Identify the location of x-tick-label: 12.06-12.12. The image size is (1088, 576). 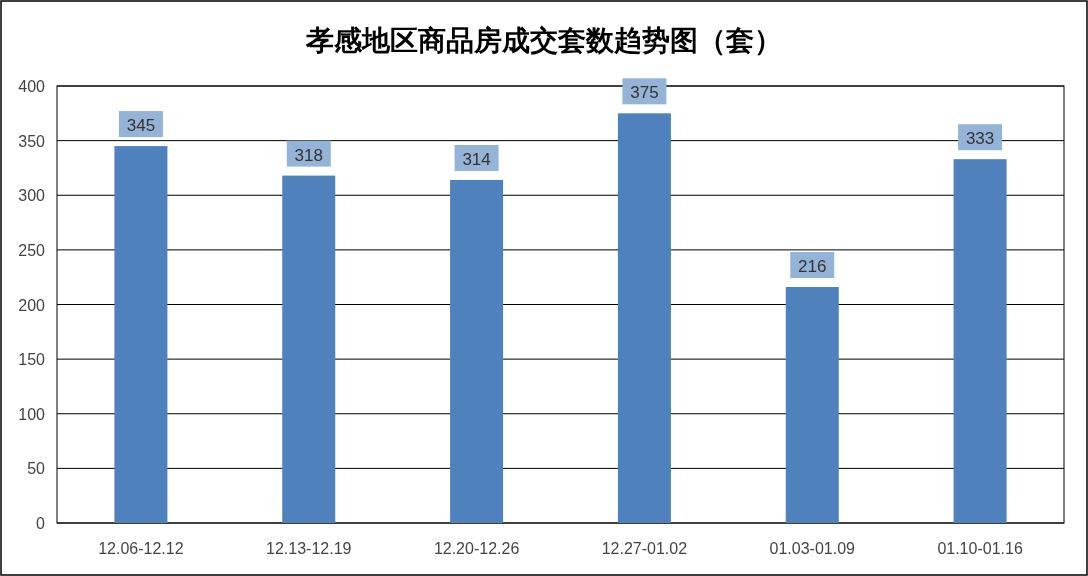
(141, 548).